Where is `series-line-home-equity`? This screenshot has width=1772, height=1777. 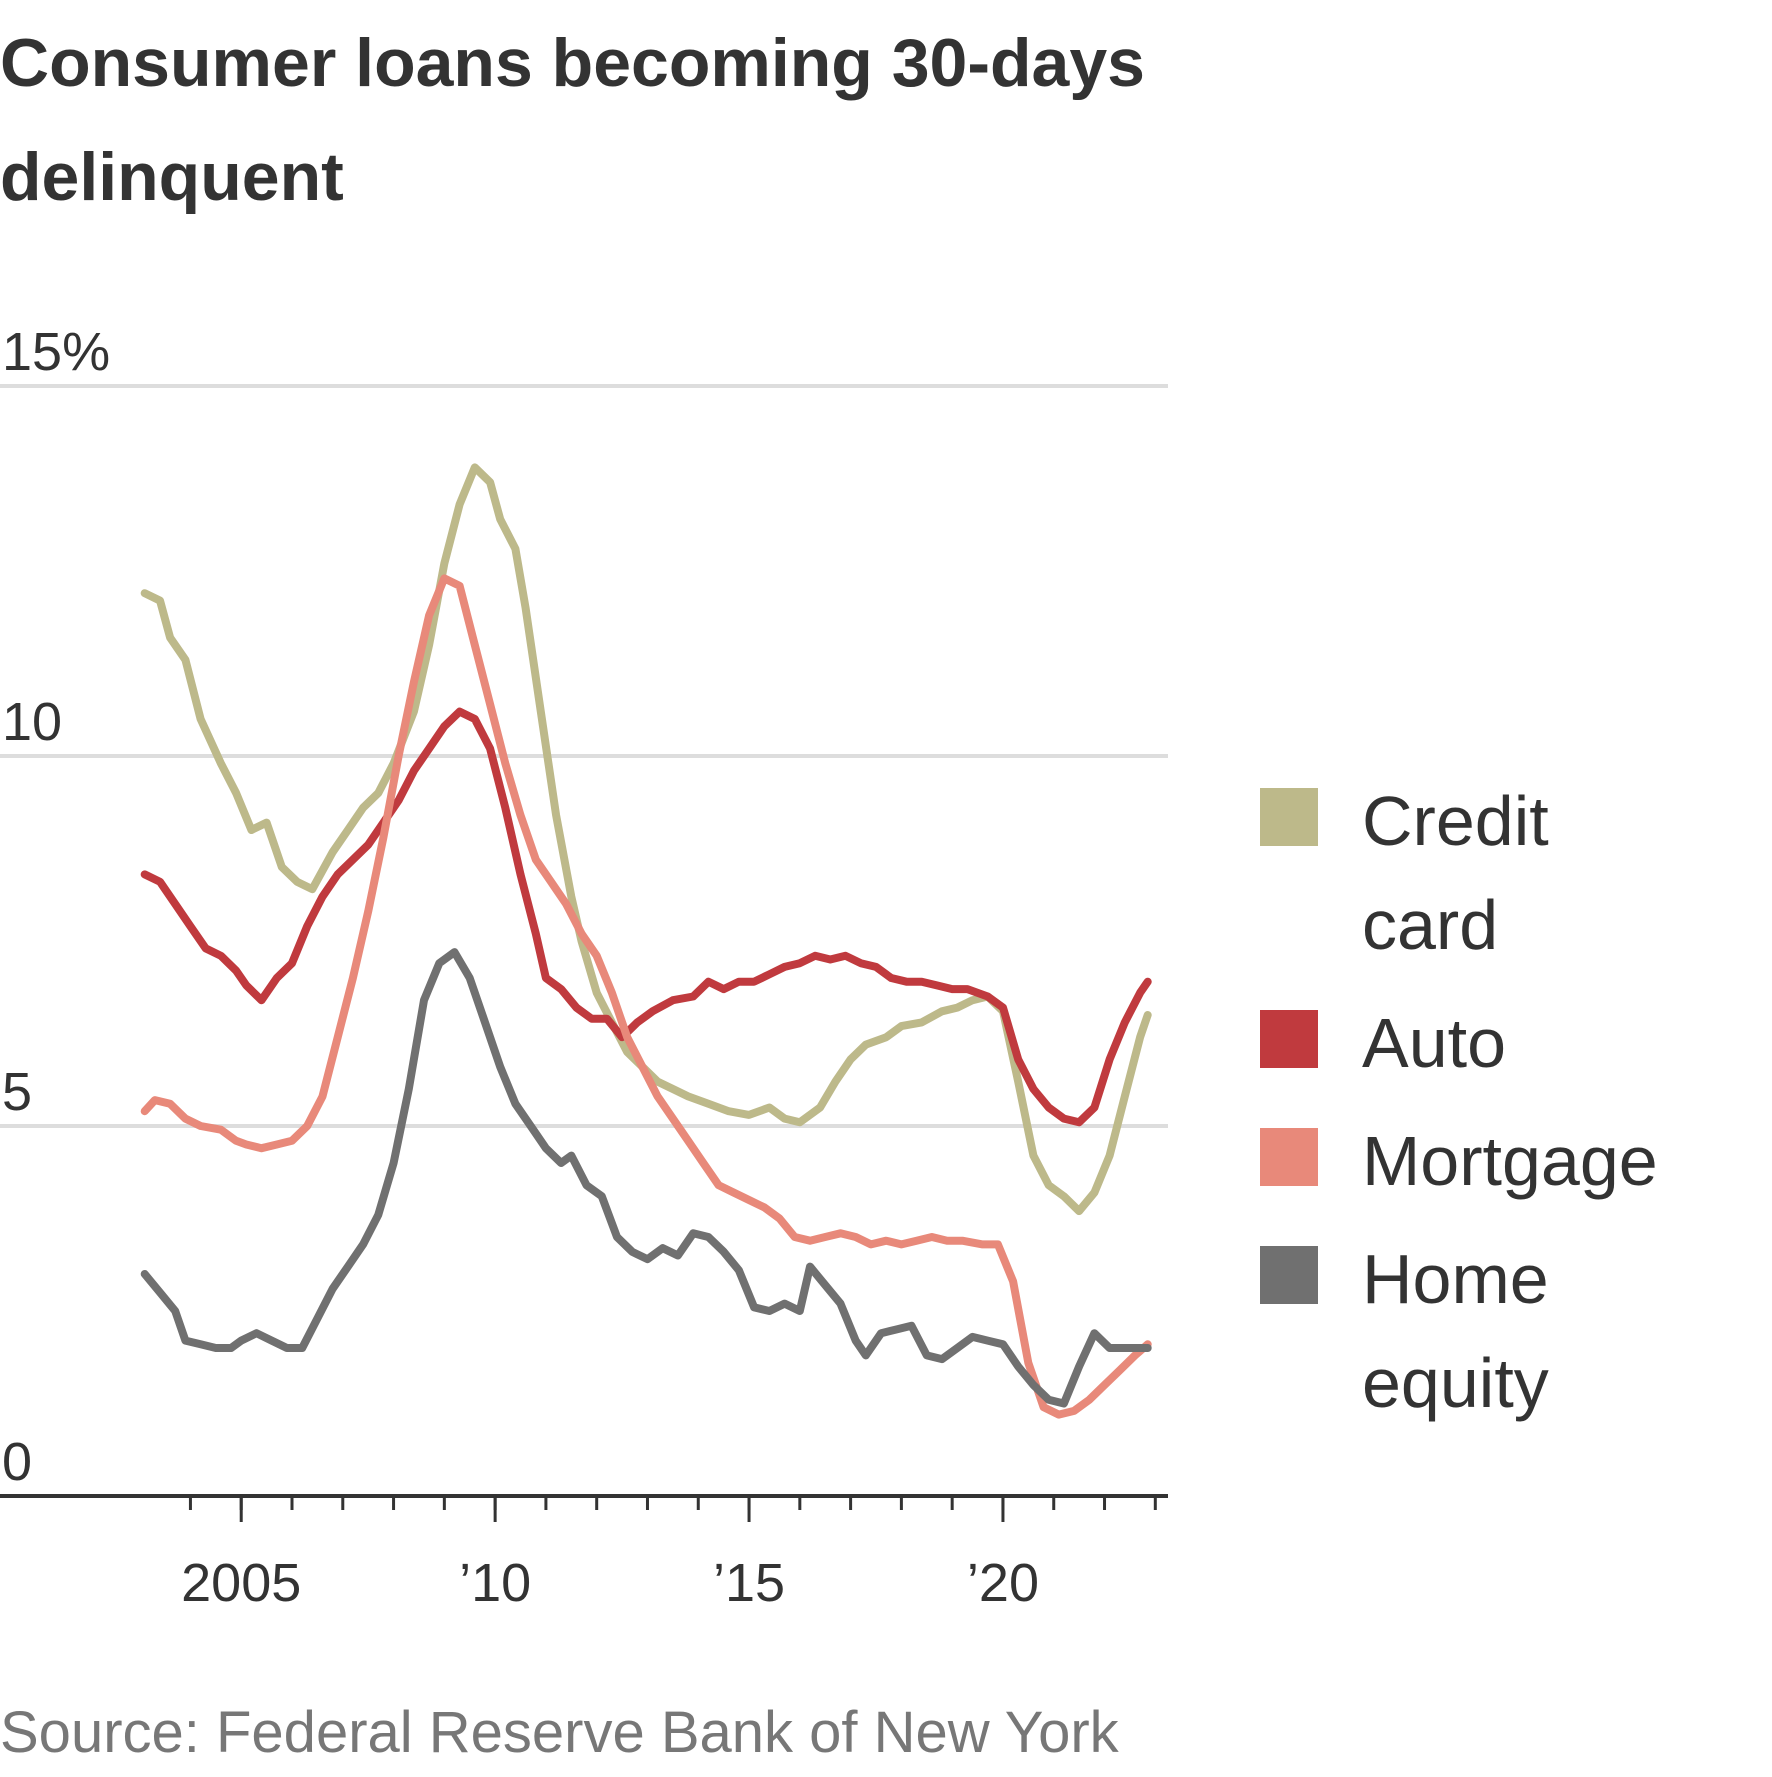
series-line-home-equity is located at coordinates (646, 1178).